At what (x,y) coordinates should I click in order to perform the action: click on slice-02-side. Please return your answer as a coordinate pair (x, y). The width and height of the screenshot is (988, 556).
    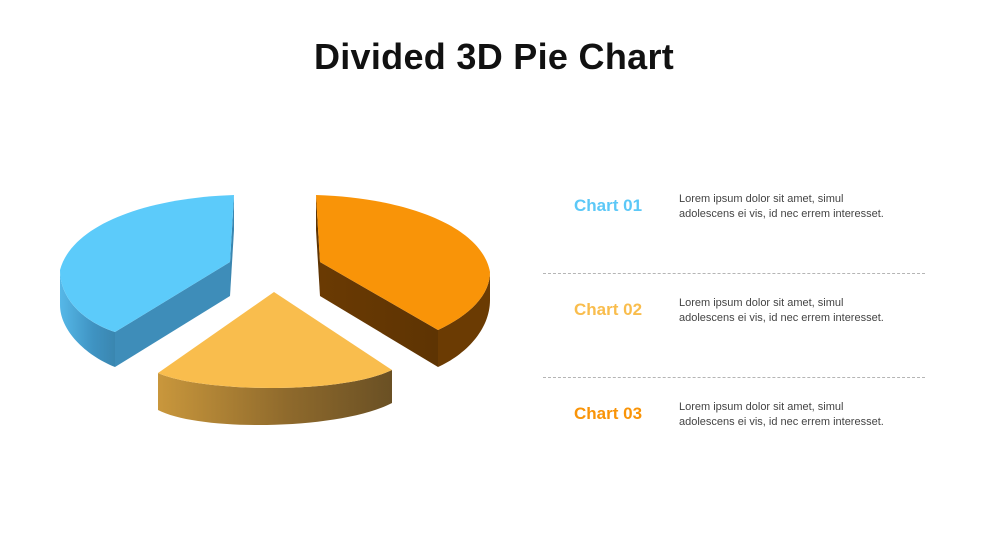
    Looking at the image, I should click on (275, 398).